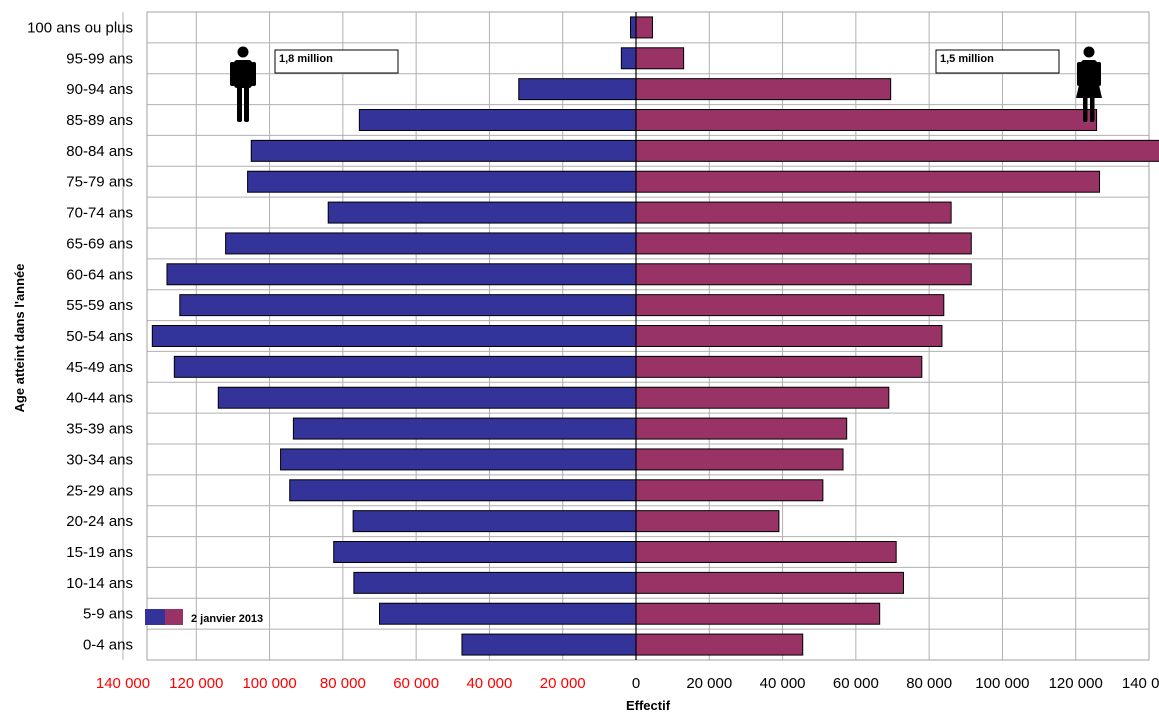 The height and width of the screenshot is (716, 1159). Describe the element at coordinates (99, 120) in the screenshot. I see `category-label: 85-89 ans` at that location.